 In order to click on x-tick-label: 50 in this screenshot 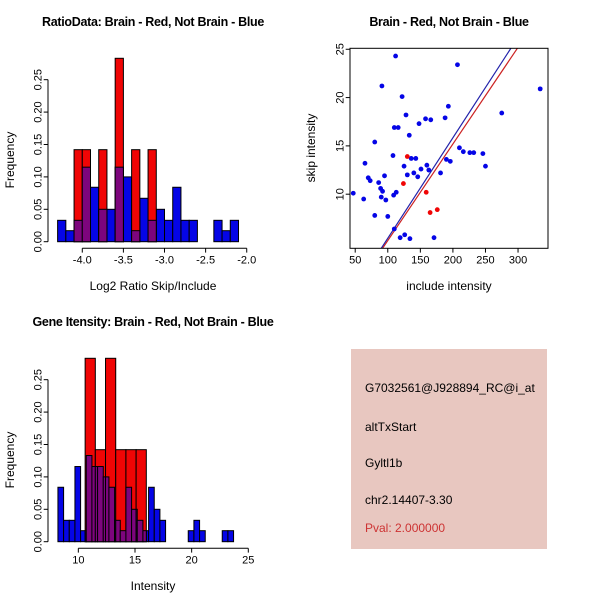, I will do `click(355, 260)`.